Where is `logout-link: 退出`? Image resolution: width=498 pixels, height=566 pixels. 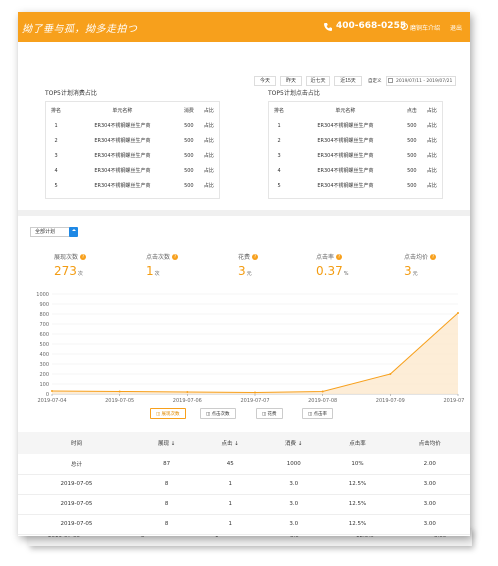
logout-link: 退出 is located at coordinates (456, 28).